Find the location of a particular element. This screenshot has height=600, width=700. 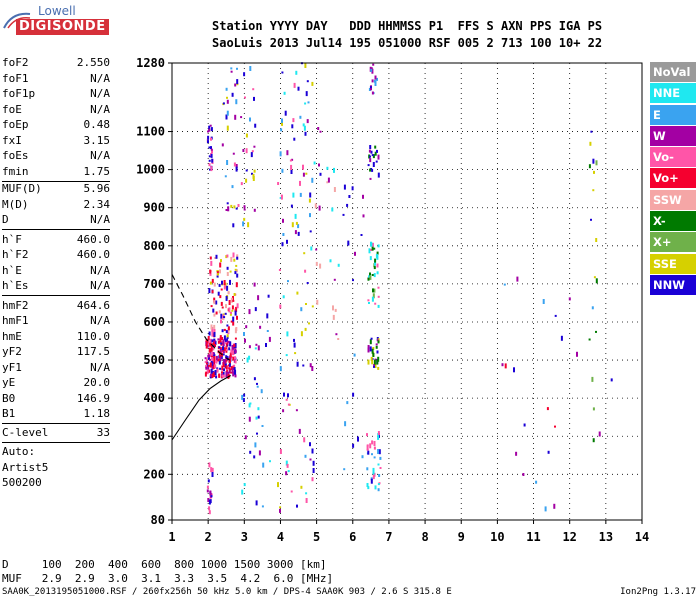

y-tick-label: 800 is located at coordinates (154, 246).